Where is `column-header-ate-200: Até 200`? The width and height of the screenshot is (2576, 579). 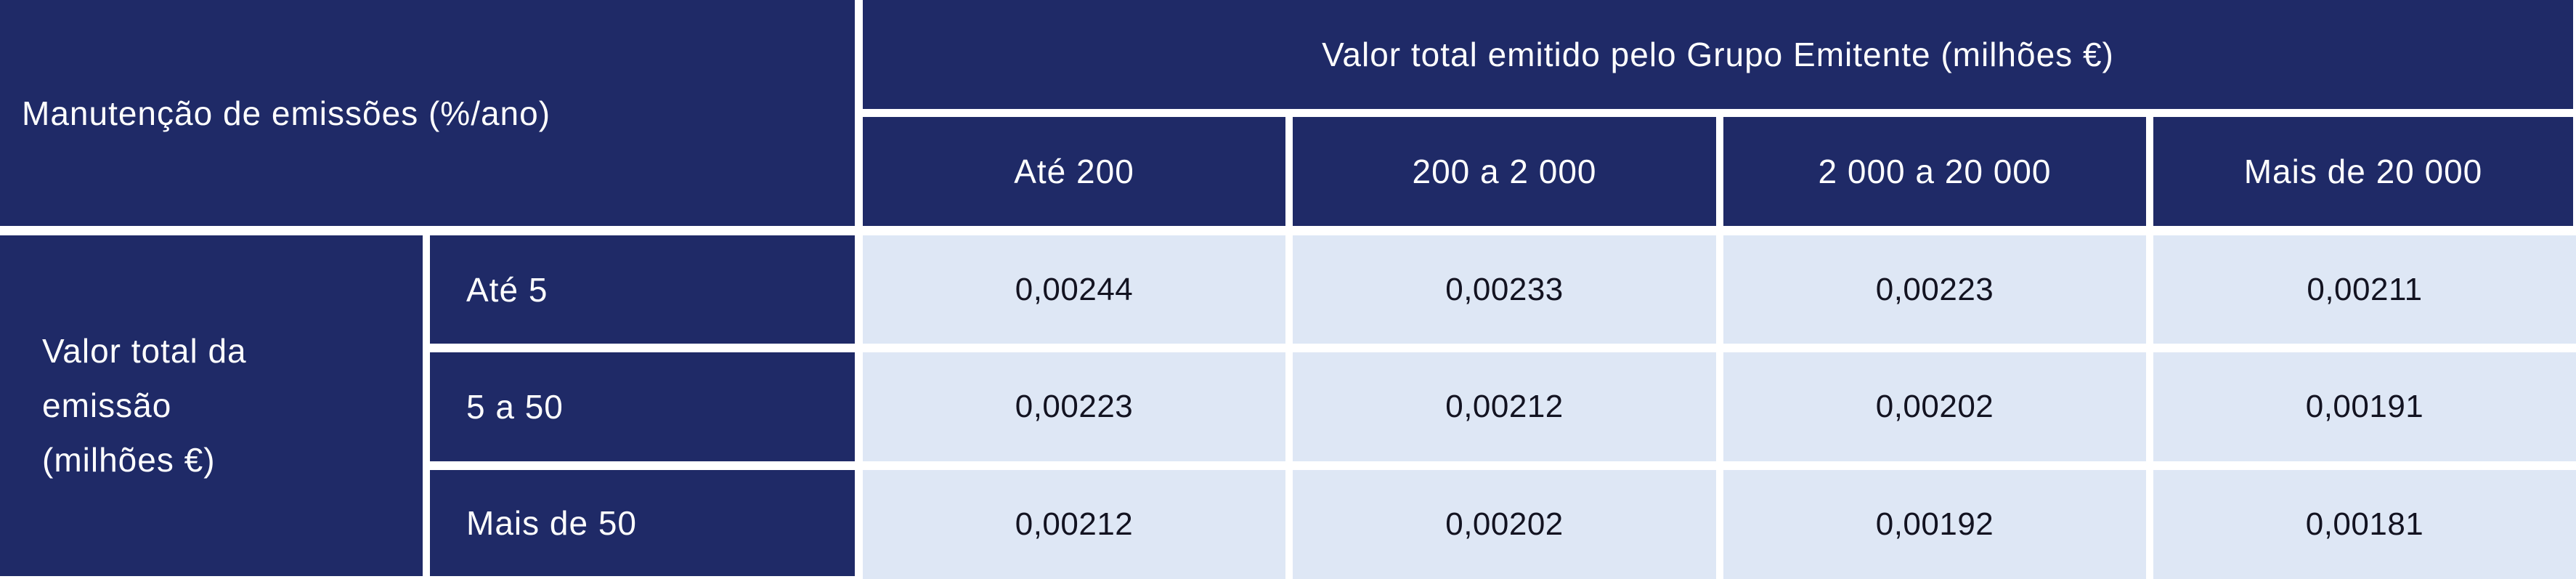 column-header-ate-200: Até 200 is located at coordinates (1074, 171).